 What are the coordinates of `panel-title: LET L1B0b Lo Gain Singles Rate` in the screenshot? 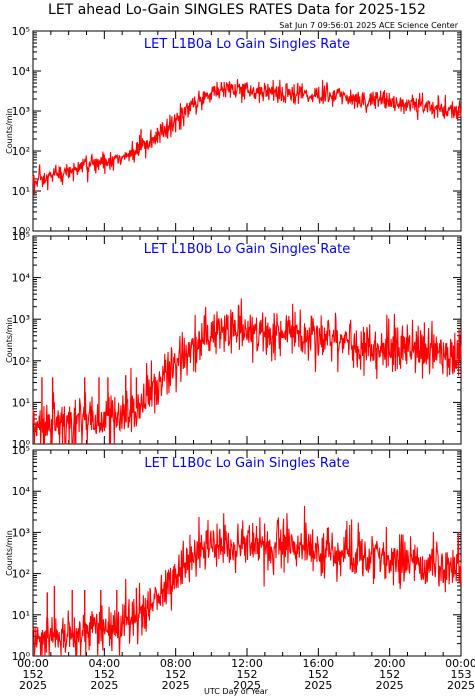 It's located at (247, 249).